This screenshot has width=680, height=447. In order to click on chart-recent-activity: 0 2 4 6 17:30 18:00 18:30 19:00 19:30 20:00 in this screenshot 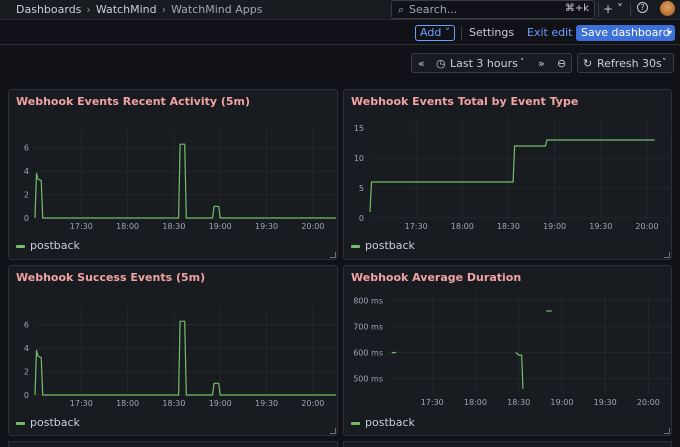, I will do `click(180, 180)`.